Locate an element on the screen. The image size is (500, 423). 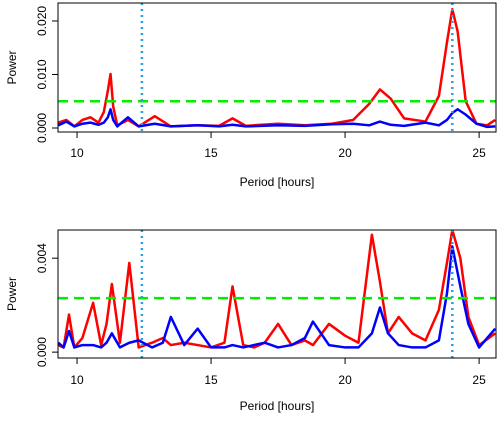
y-tick-label: 0.010 is located at coordinates (42, 74).